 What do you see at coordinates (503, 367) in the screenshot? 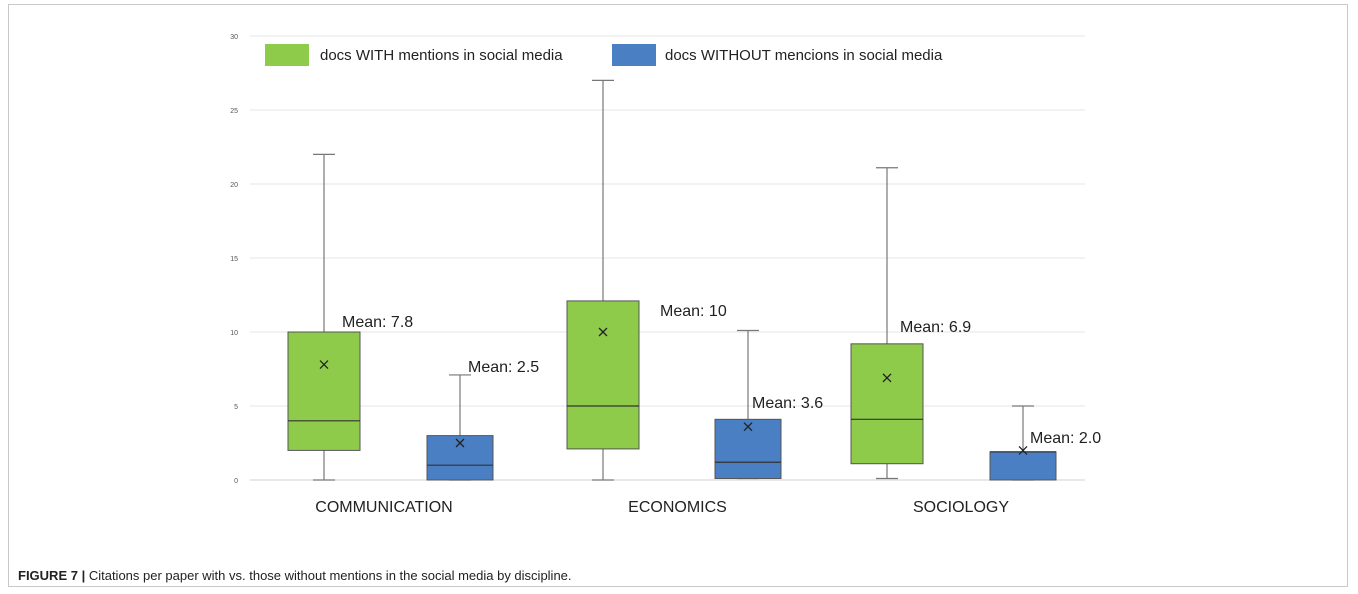
I see `mean-label: Mean: 2.5` at bounding box center [503, 367].